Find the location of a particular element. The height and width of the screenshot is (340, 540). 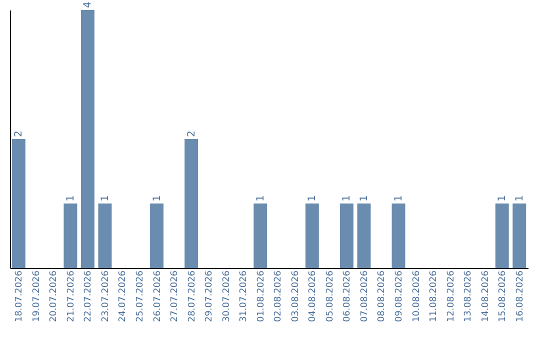

x-tick-label: 19.07.2026 is located at coordinates (37, 296).